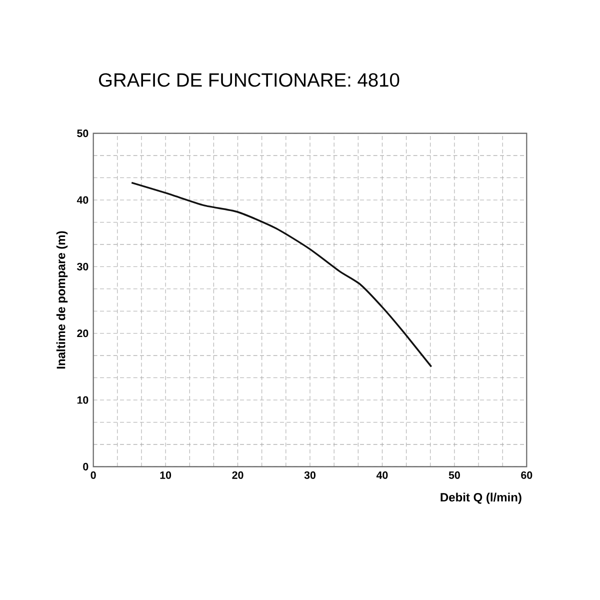 The height and width of the screenshot is (600, 600). I want to click on x-tick-label: 10, so click(166, 475).